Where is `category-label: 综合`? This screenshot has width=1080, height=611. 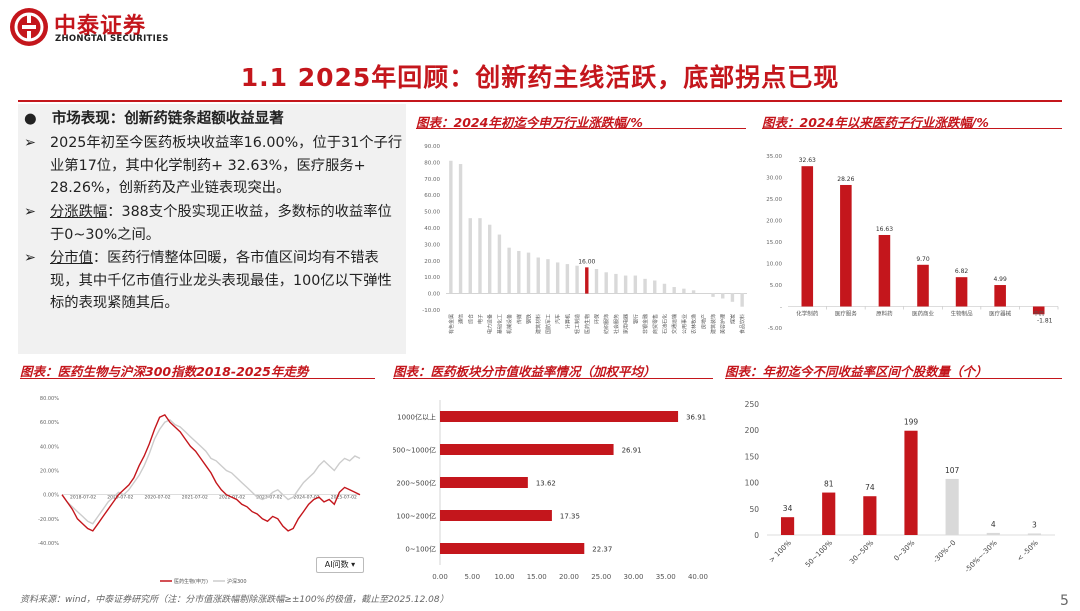 category-label: 综合 is located at coordinates (470, 319).